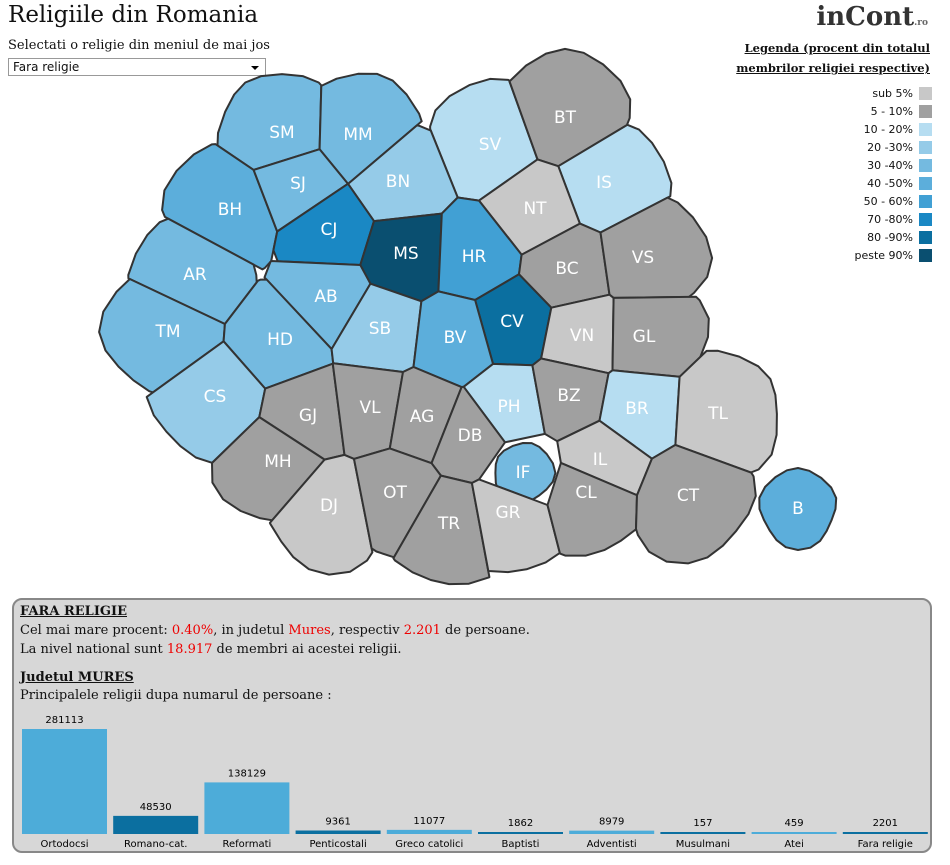 The height and width of the screenshot is (865, 950). I want to click on county-label: SM, so click(281, 133).